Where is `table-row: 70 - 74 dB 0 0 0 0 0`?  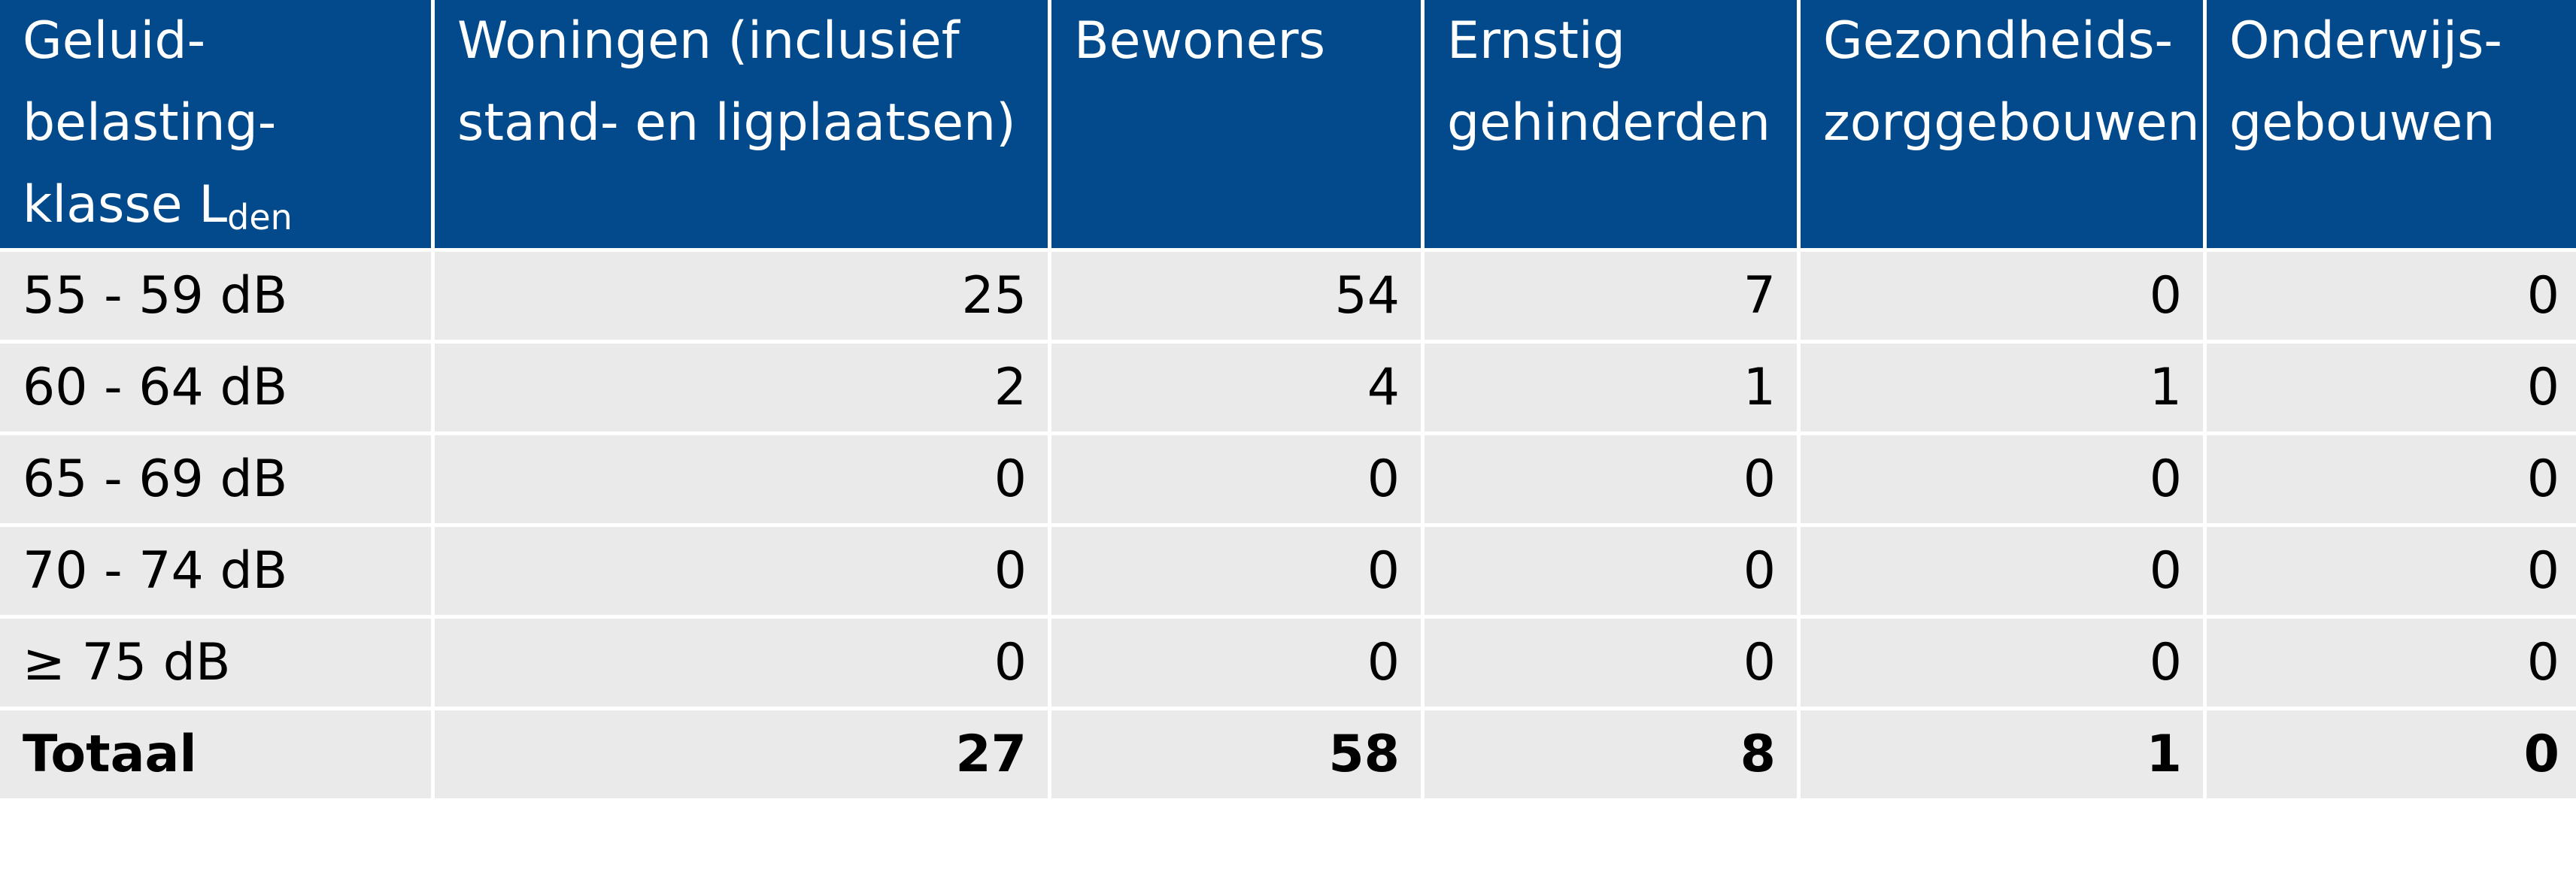
table-row: 70 - 74 dB 0 0 0 0 0 is located at coordinates (1288, 569).